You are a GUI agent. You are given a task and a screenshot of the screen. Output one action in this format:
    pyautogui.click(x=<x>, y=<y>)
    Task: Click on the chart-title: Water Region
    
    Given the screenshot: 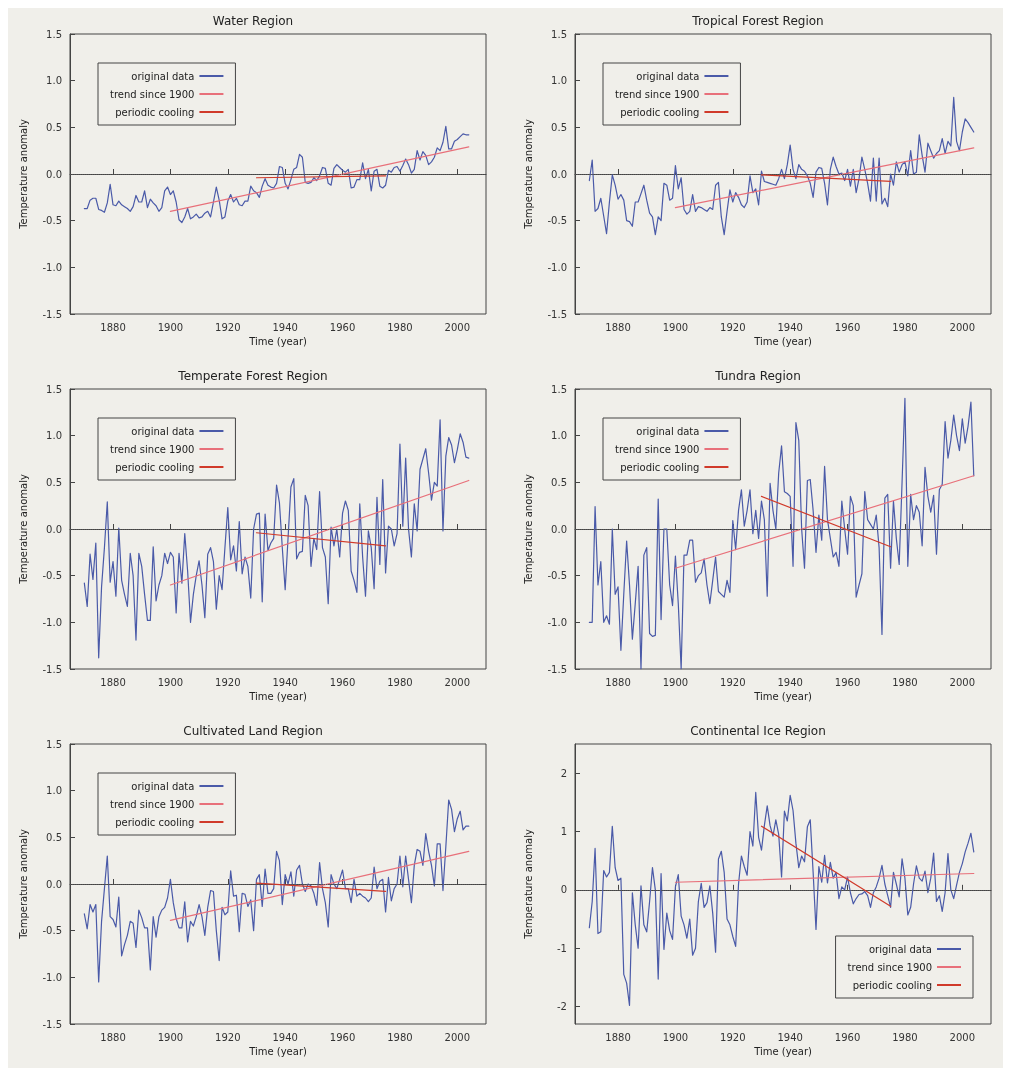 What is the action you would take?
    pyautogui.click(x=253, y=21)
    